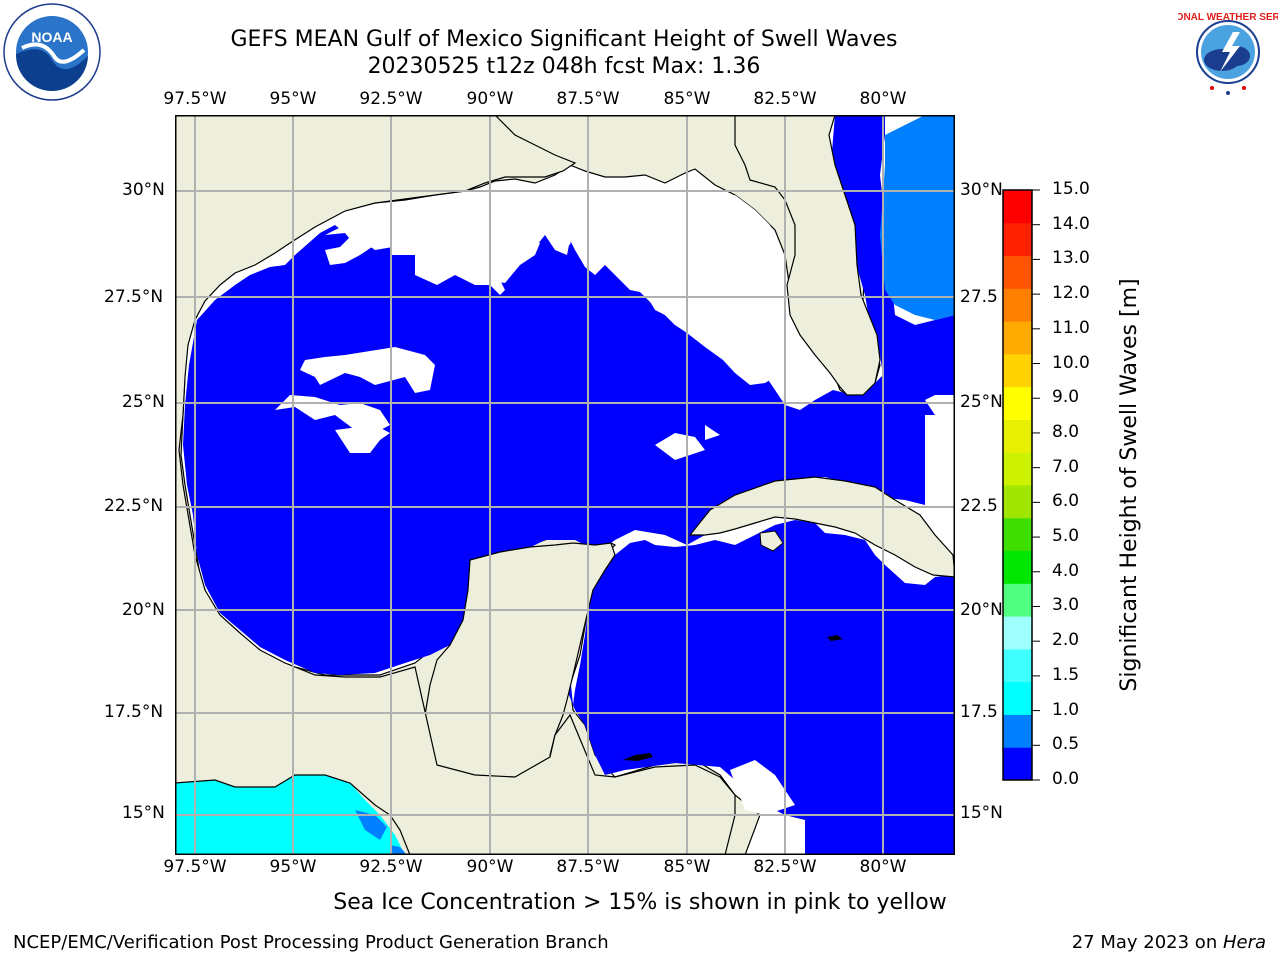 The height and width of the screenshot is (960, 1280). Describe the element at coordinates (785, 867) in the screenshot. I see `lon-label-bottom: 82.5°W` at that location.